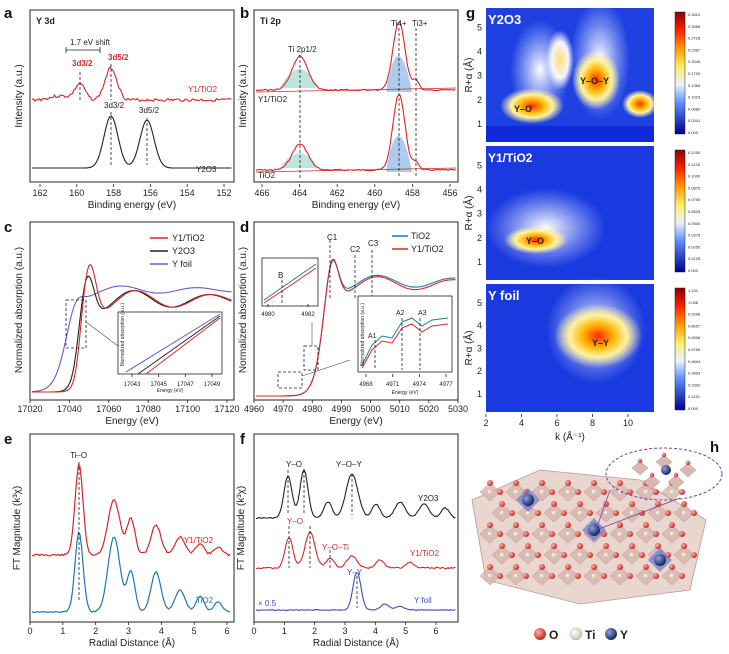 Image resolution: width=729 pixels, height=654 pixels. I want to click on colorbar-label: 0.4604, so click(694, 361).